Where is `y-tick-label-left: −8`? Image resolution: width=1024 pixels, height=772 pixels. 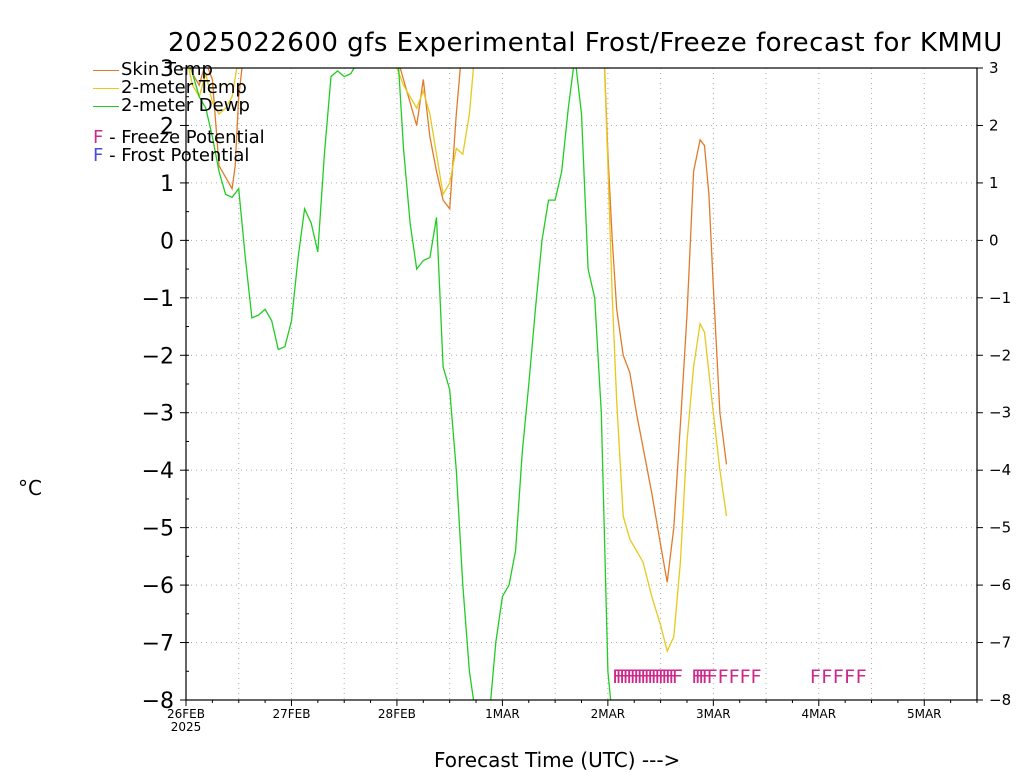 y-tick-label-left: −8 is located at coordinates (158, 701).